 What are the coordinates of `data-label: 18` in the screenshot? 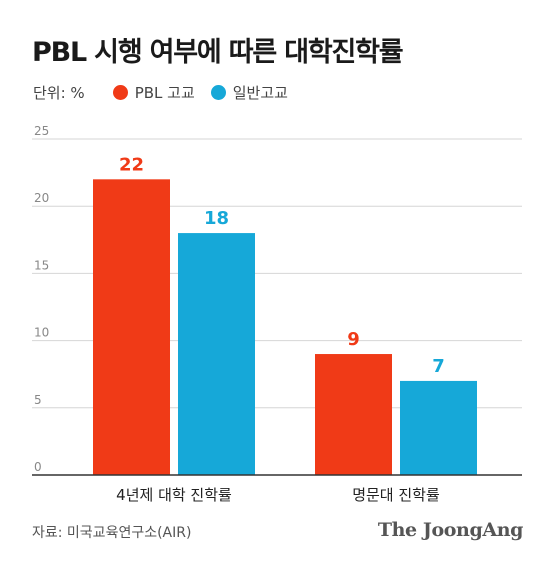 It's located at (216, 218).